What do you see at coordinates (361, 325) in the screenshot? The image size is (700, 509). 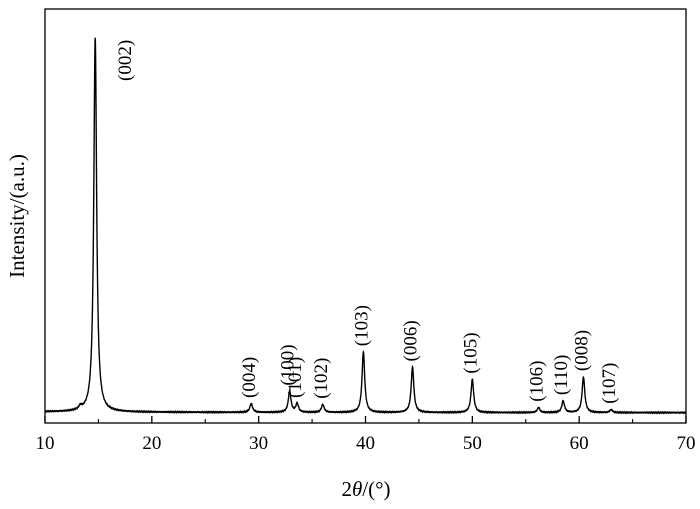 I see `peak-label: (103)` at bounding box center [361, 325].